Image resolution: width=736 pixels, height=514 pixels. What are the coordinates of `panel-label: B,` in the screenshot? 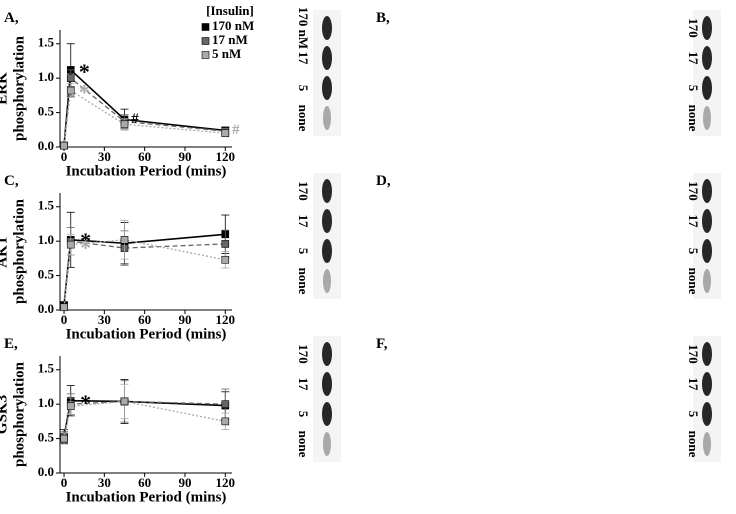 It's located at (383, 18).